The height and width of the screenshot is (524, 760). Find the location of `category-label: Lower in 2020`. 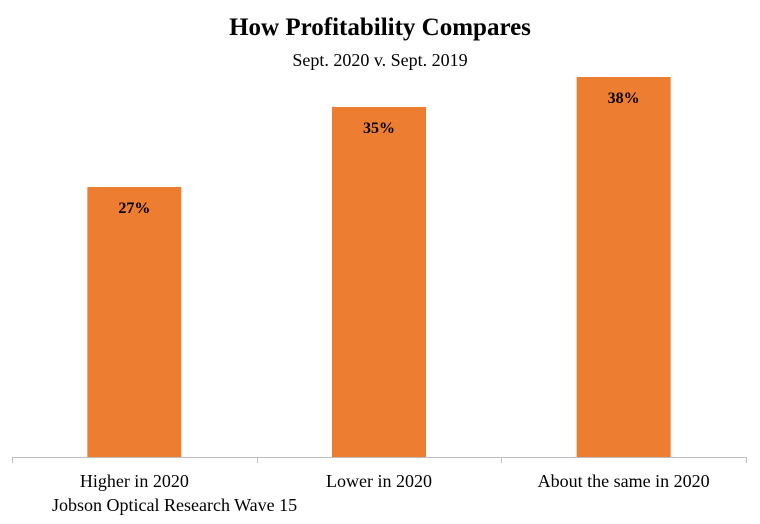

category-label: Lower in 2020 is located at coordinates (379, 481).